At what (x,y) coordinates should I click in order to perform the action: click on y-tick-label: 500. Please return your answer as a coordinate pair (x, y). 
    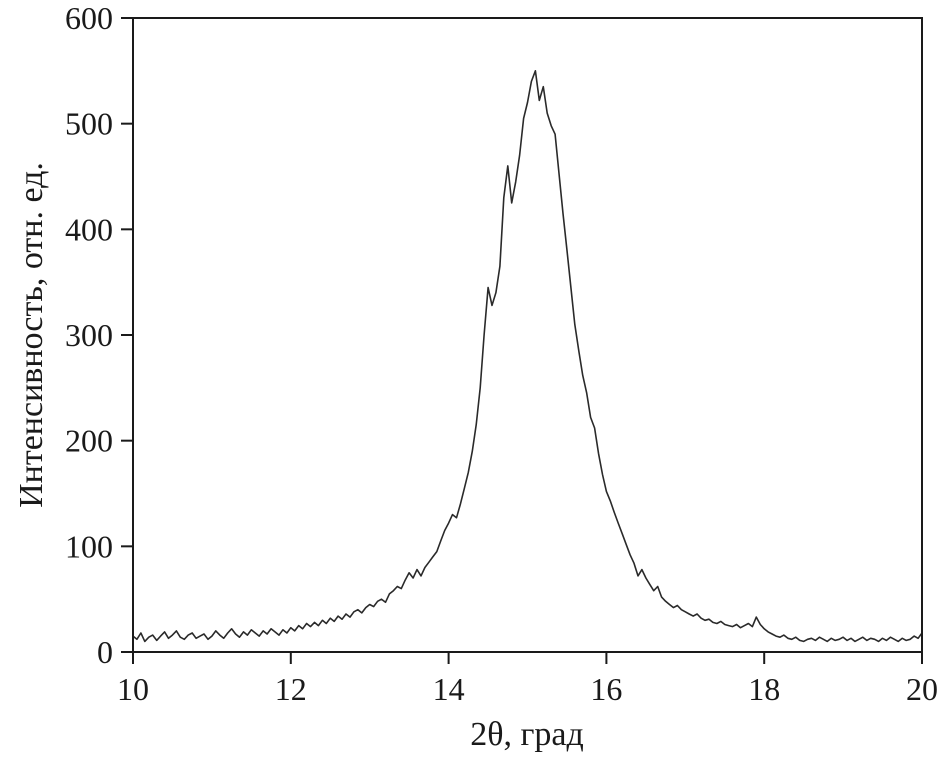
    Looking at the image, I should click on (89, 124).